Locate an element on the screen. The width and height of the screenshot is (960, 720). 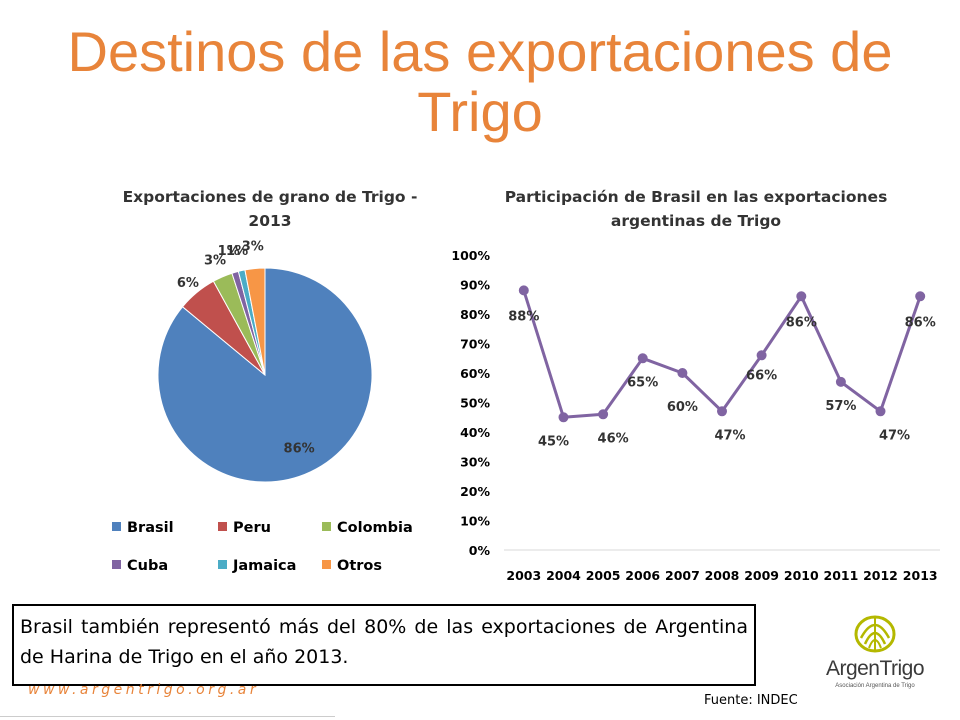
line-data-label: 57% is located at coordinates (840, 406).